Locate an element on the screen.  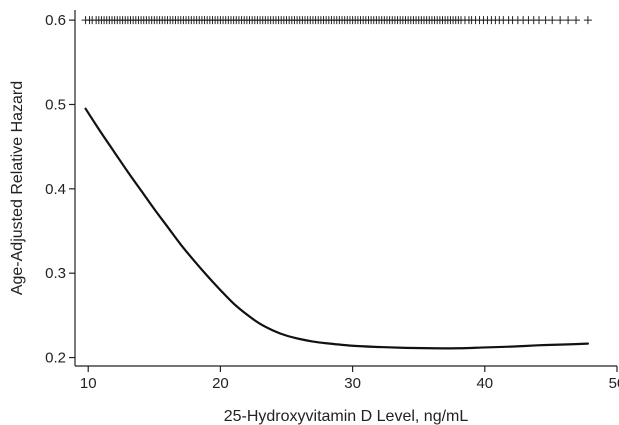
y-axis-label: Age-Adjusted Relative Hazard is located at coordinates (17, 188).